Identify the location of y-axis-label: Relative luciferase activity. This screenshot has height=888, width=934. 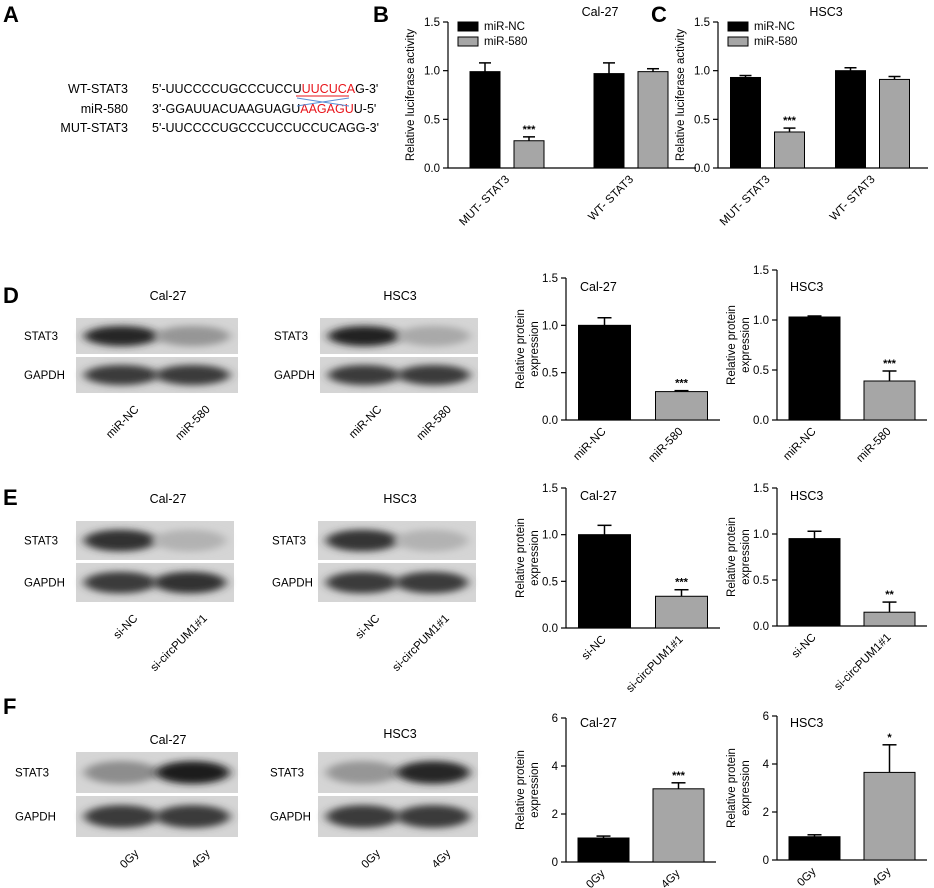
(681, 95).